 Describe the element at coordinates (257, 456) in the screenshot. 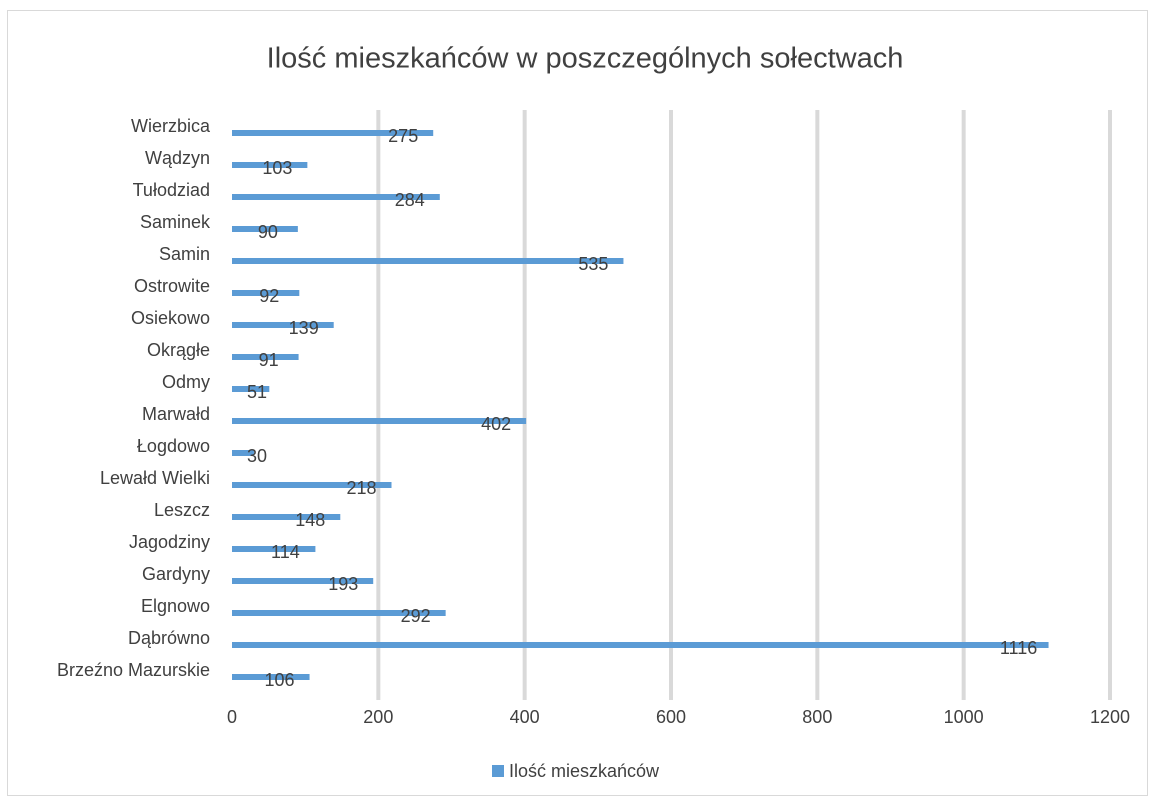

I see `data-label: 30` at that location.